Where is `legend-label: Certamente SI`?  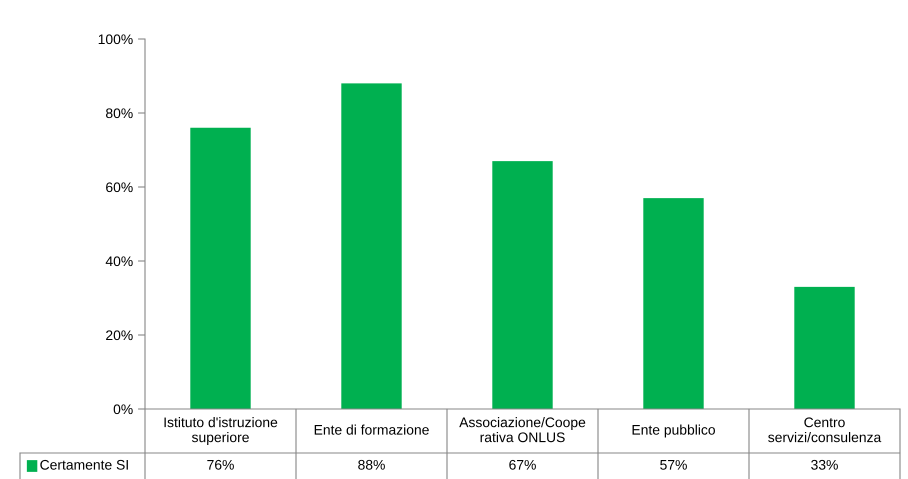
legend-label: Certamente SI is located at coordinates (84, 465).